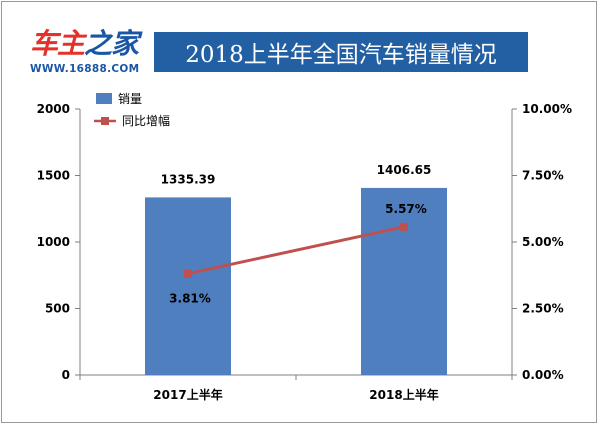 This screenshot has height=426, width=600. I want to click on line-series, so click(296, 250).